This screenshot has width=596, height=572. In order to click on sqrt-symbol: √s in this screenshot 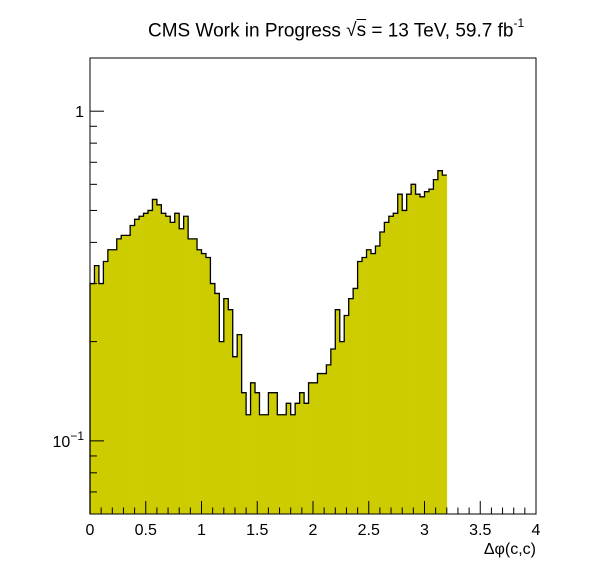, I will do `click(356, 31)`.